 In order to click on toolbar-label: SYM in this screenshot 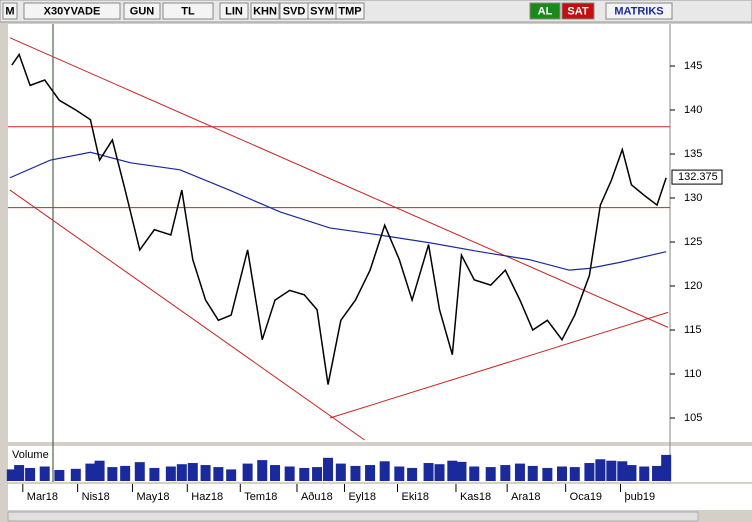, I will do `click(322, 11)`.